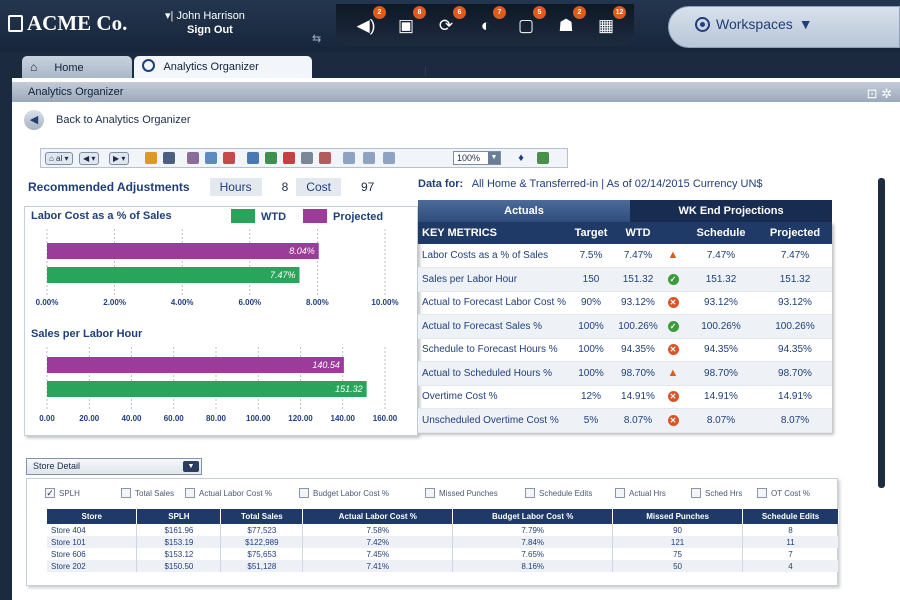  Describe the element at coordinates (610, 22) in the screenshot. I see `schedule-icon: ▦ 12` at that location.